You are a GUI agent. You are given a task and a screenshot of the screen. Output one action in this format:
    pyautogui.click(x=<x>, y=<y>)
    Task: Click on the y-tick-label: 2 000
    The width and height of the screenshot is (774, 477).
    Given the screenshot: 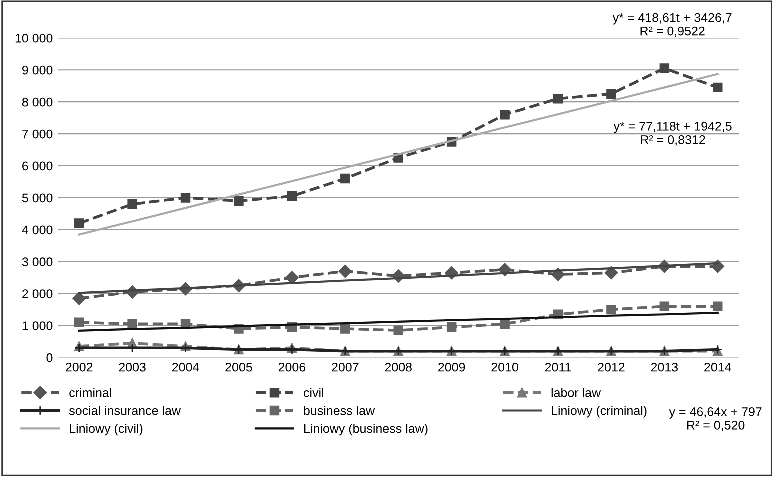 What is the action you would take?
    pyautogui.click(x=37, y=294)
    